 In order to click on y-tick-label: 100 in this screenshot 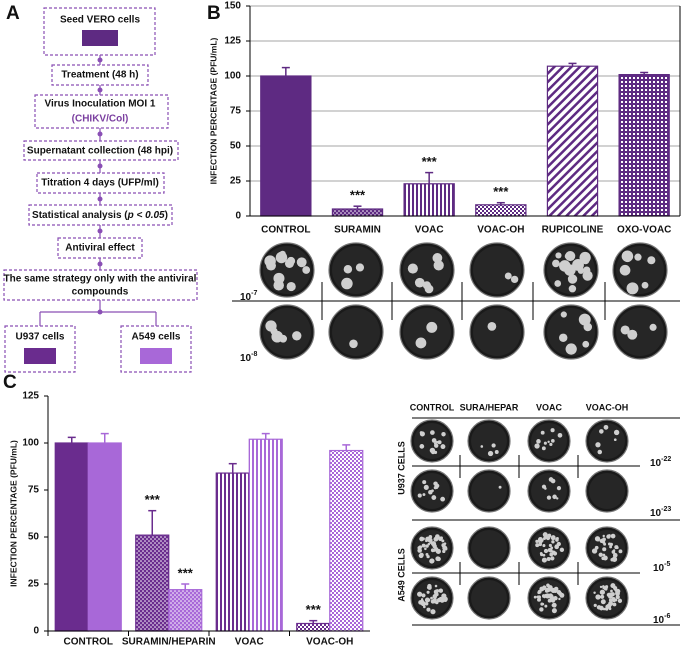, I will do `click(30, 443)`.